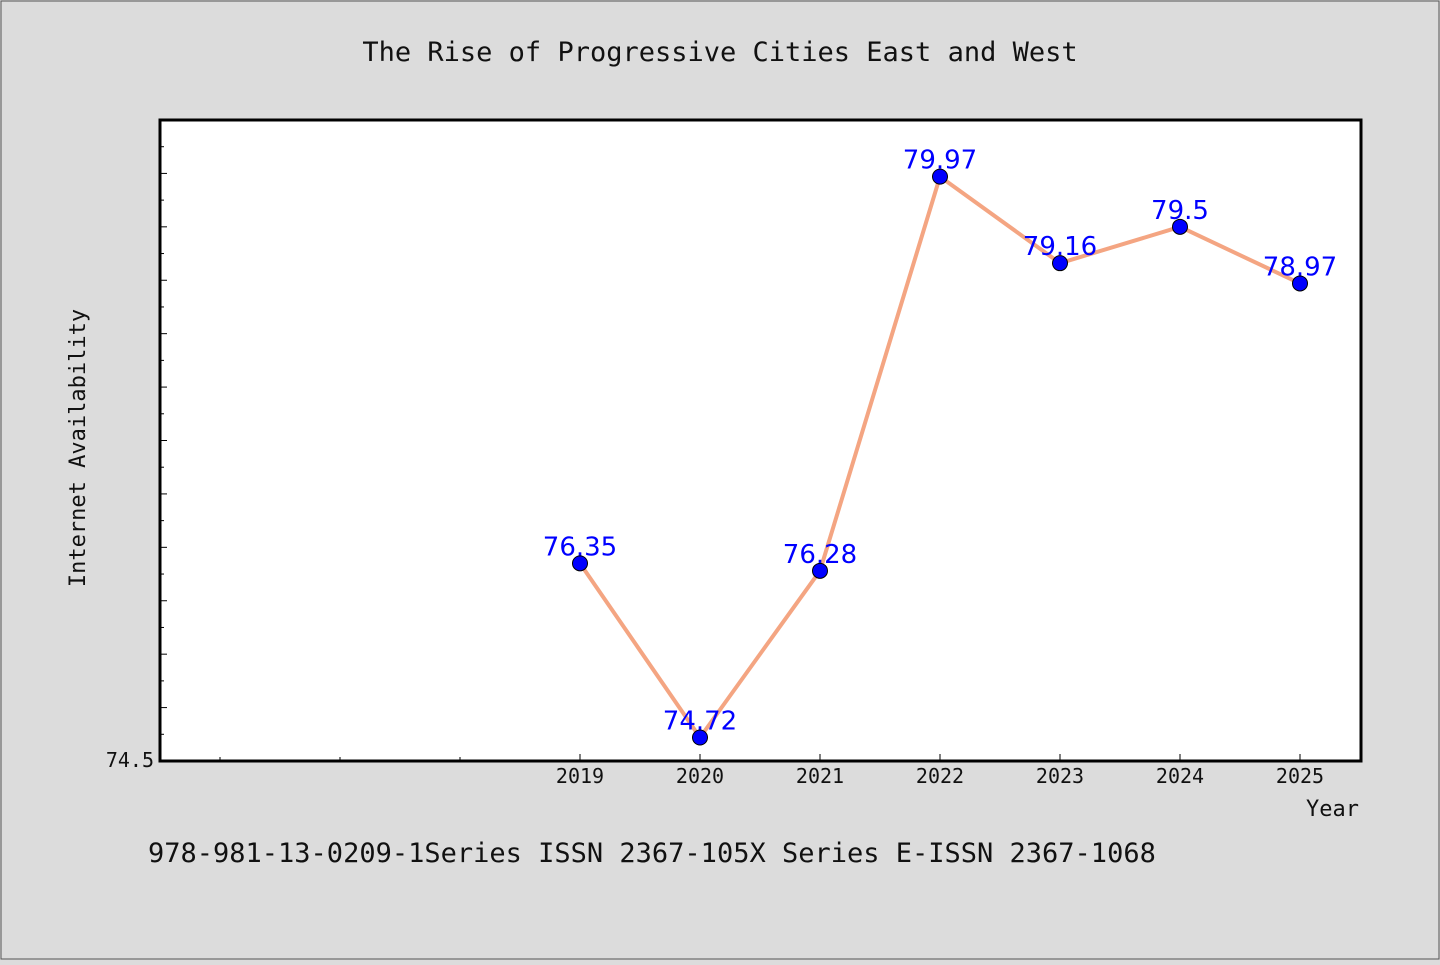 Image resolution: width=1440 pixels, height=965 pixels. What do you see at coordinates (700, 776) in the screenshot?
I see `x-tick-label: 2020` at bounding box center [700, 776].